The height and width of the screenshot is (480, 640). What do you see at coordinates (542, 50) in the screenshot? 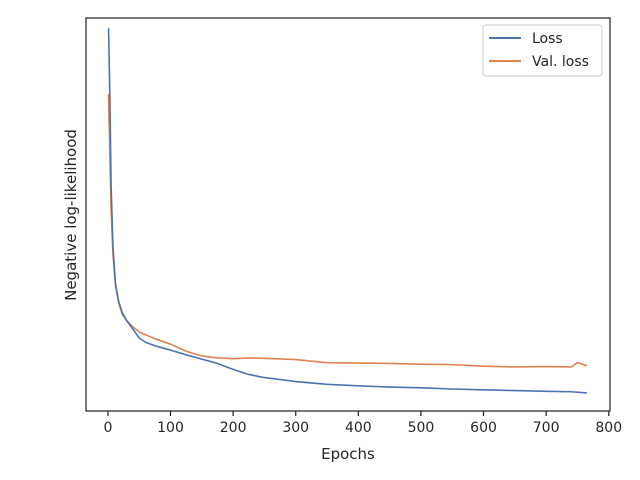
I see `legend: Loss Val. loss` at bounding box center [542, 50].